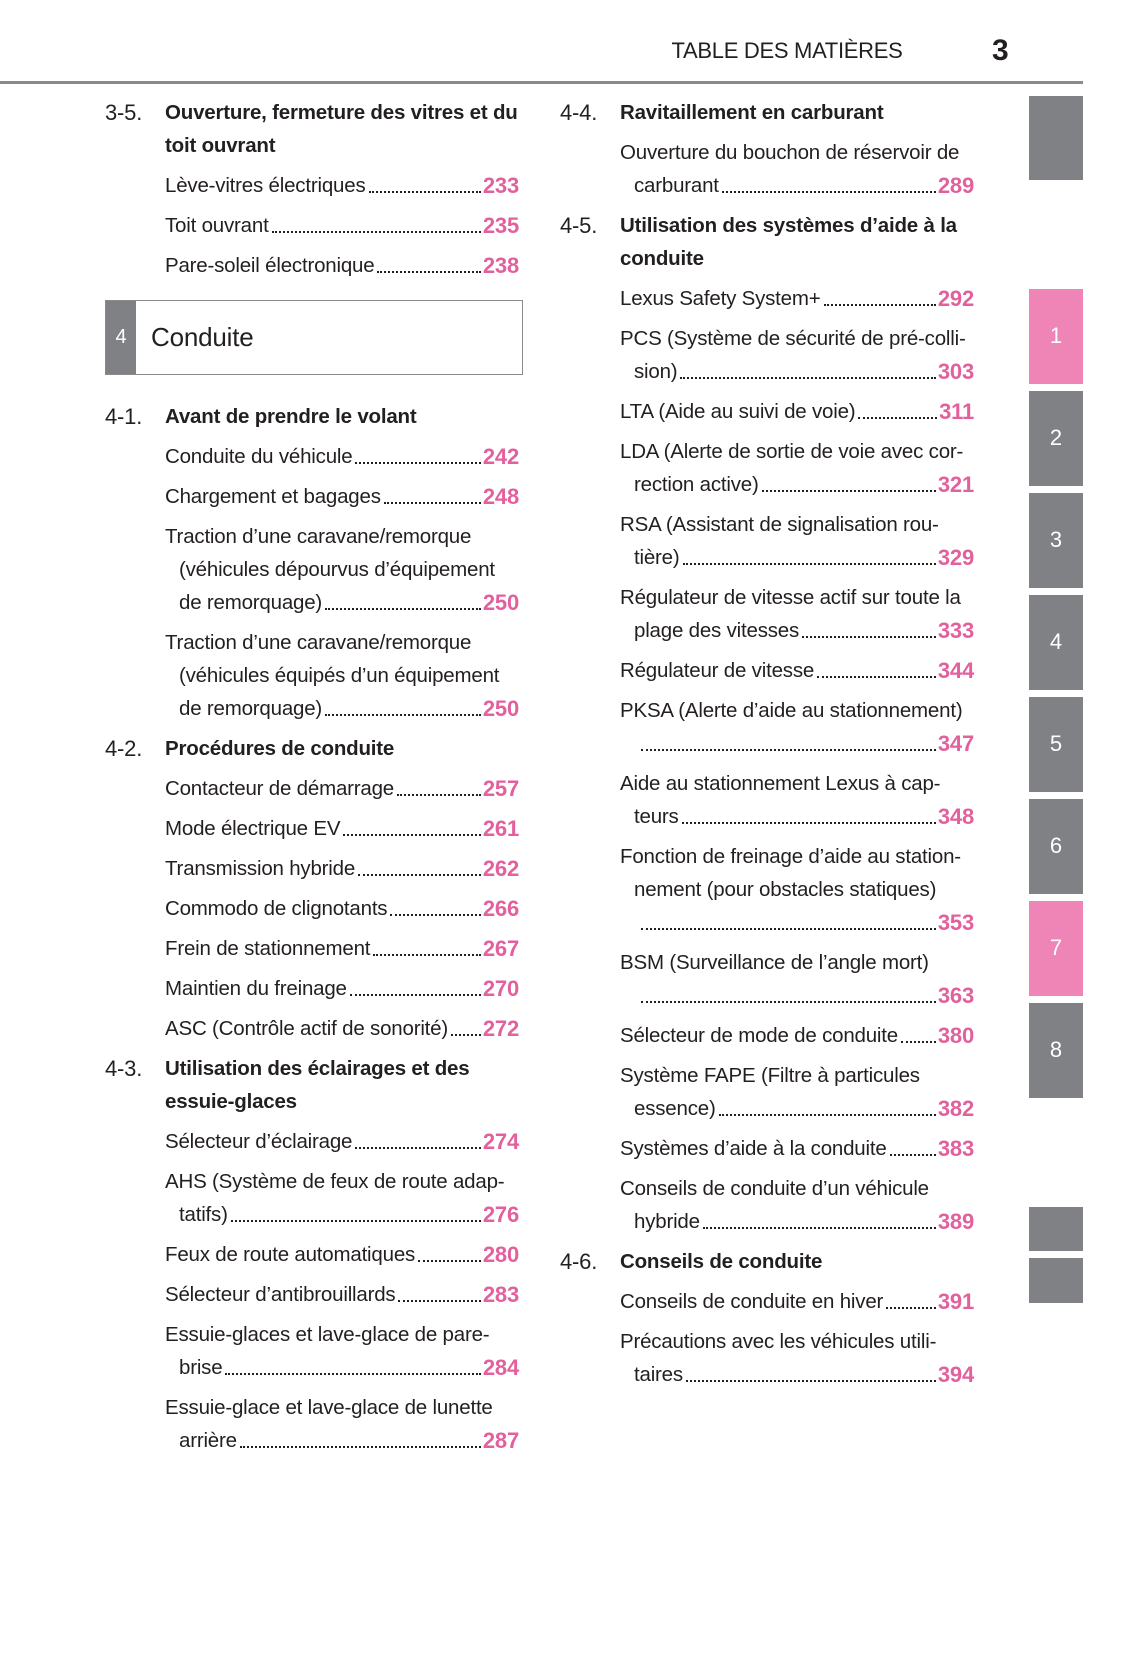  What do you see at coordinates (231, 1101) in the screenshot?
I see `section-title-line: essuie-glaces` at bounding box center [231, 1101].